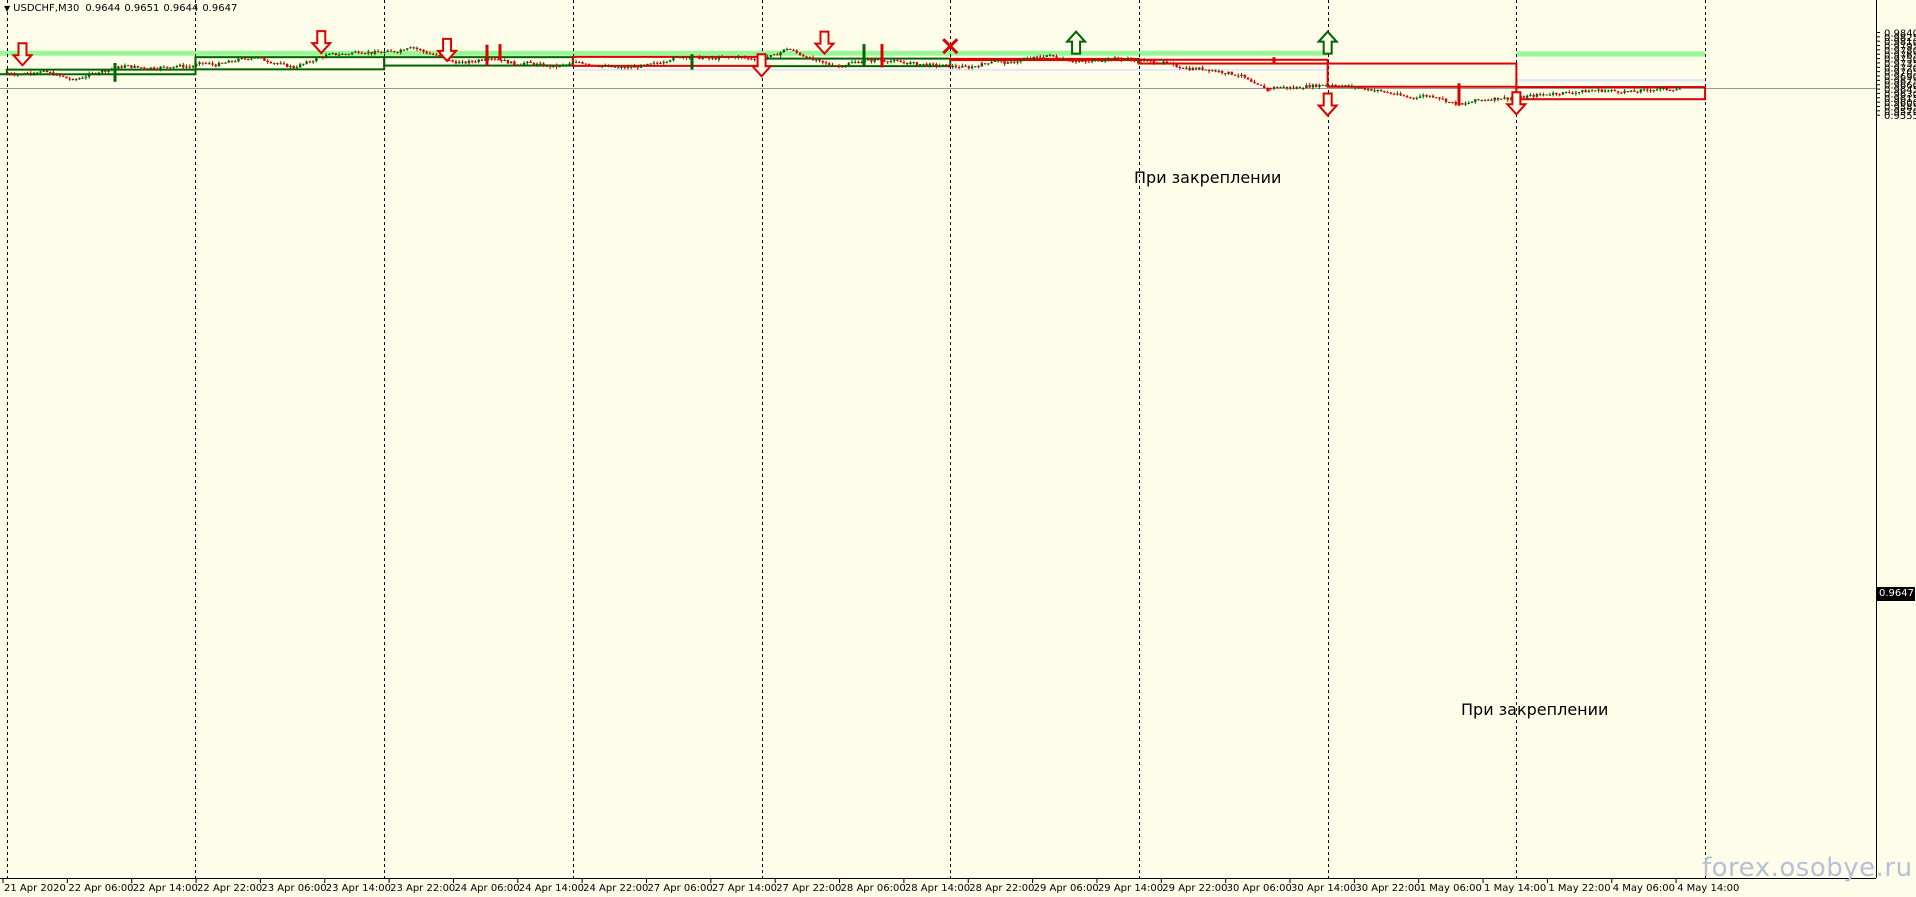  What do you see at coordinates (1900, 42) in the screenshot?
I see `price-tick-label: 0.9810` at bounding box center [1900, 42].